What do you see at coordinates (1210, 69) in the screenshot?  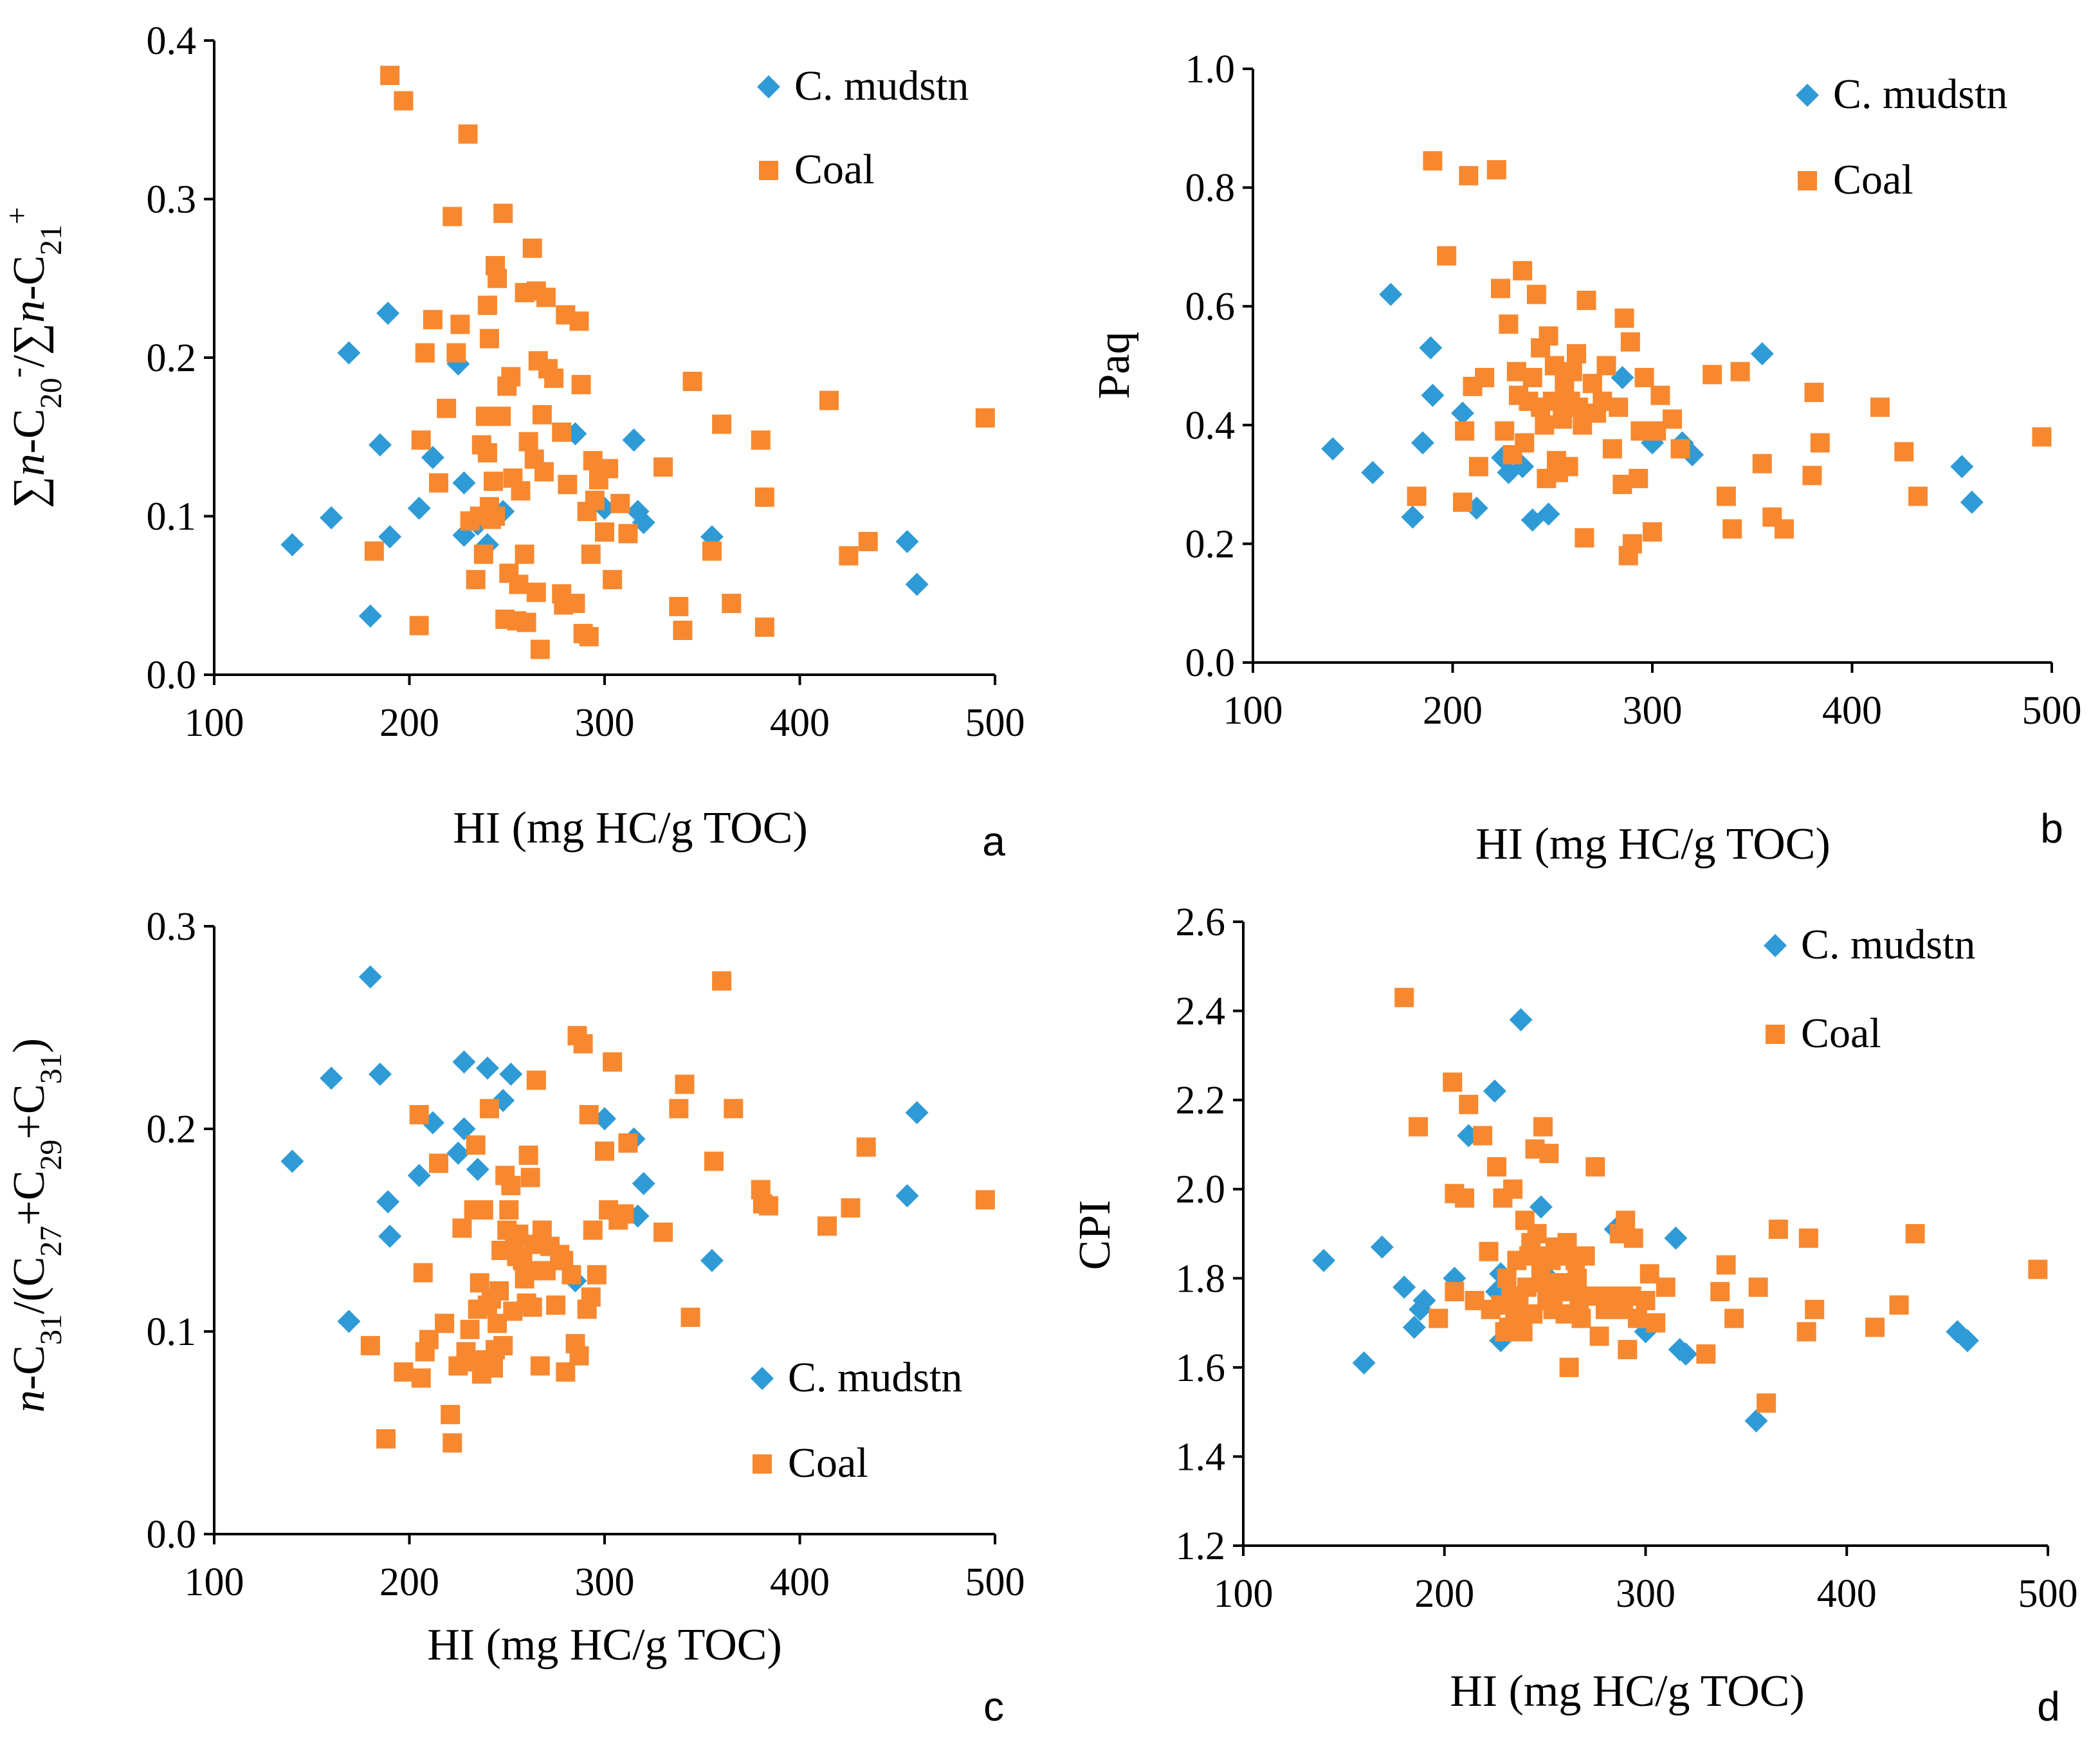 I see `y-tick-label: 1.0` at bounding box center [1210, 69].